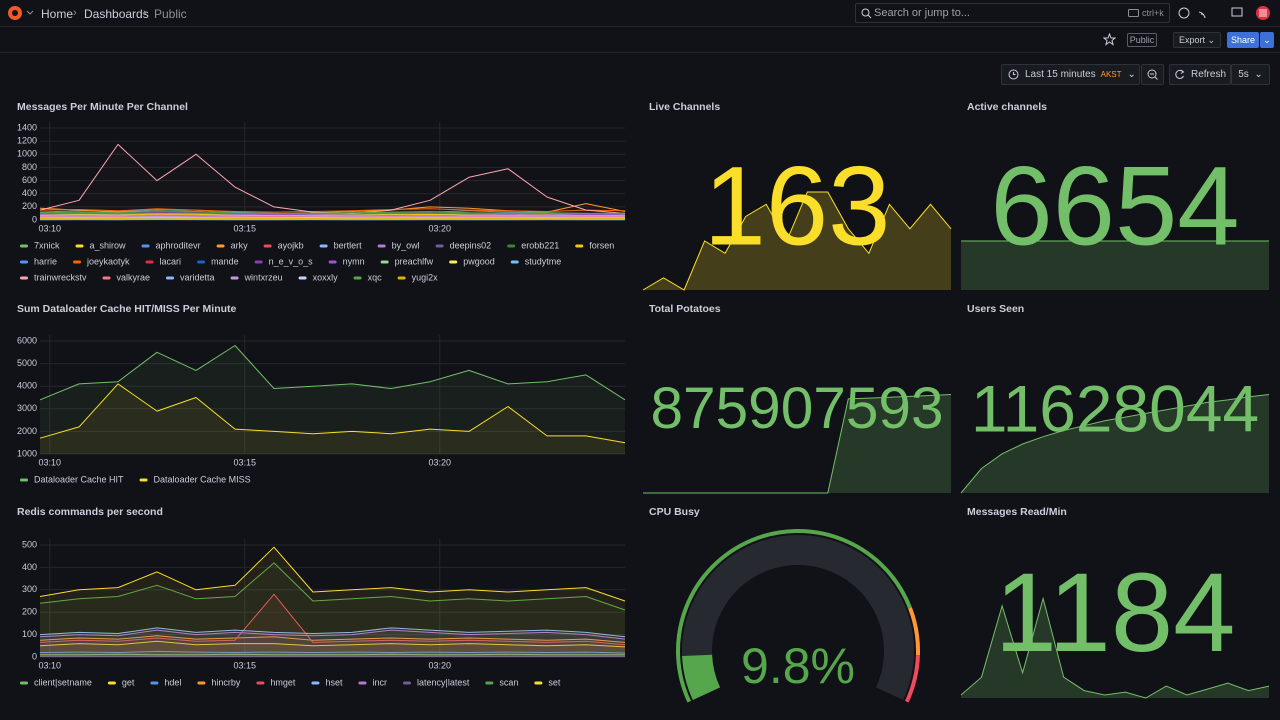  What do you see at coordinates (1200, 74) in the screenshot?
I see `refresh-button: Refresh` at bounding box center [1200, 74].